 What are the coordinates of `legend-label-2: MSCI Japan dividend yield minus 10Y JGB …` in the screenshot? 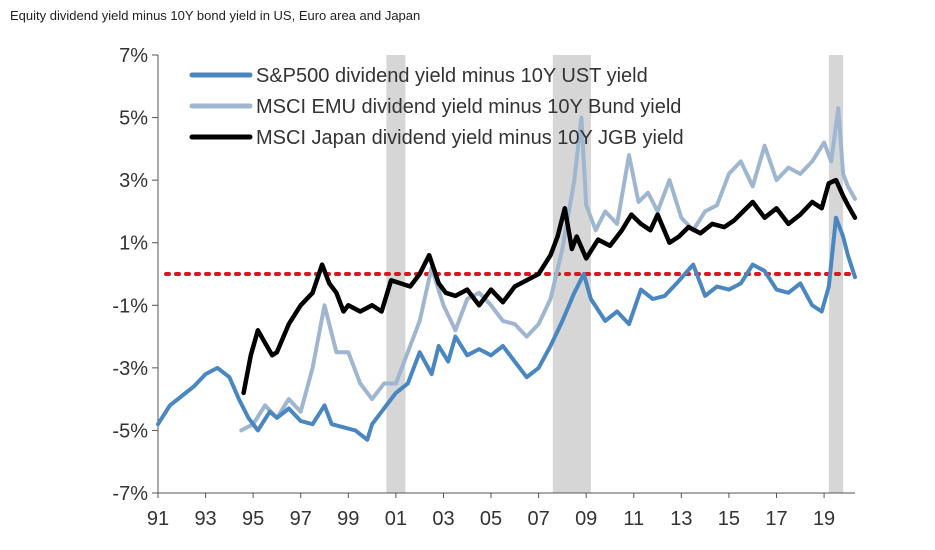 It's located at (470, 138).